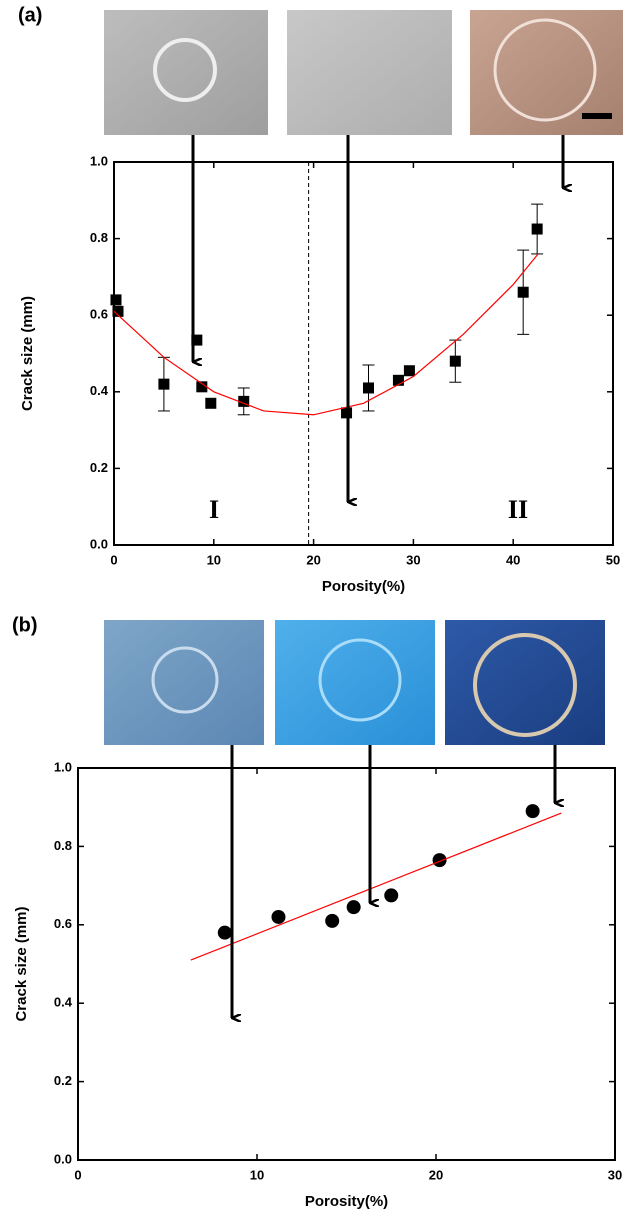 Image resolution: width=635 pixels, height=1217 pixels. Describe the element at coordinates (214, 509) in the screenshot. I see `region-label: I` at that location.